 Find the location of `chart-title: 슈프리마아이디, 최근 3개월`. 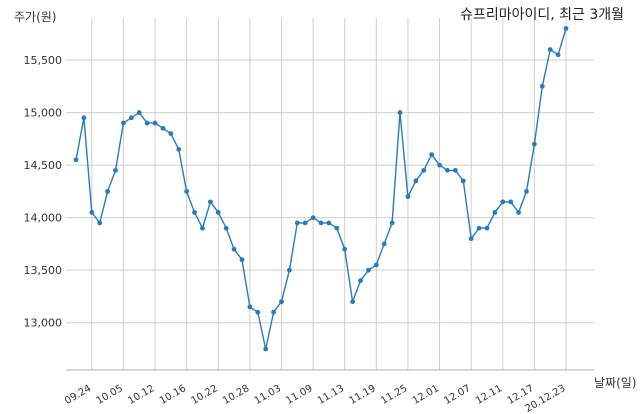

chart-title: 슈프리마아이디, 최근 3개월 is located at coordinates (542, 15).